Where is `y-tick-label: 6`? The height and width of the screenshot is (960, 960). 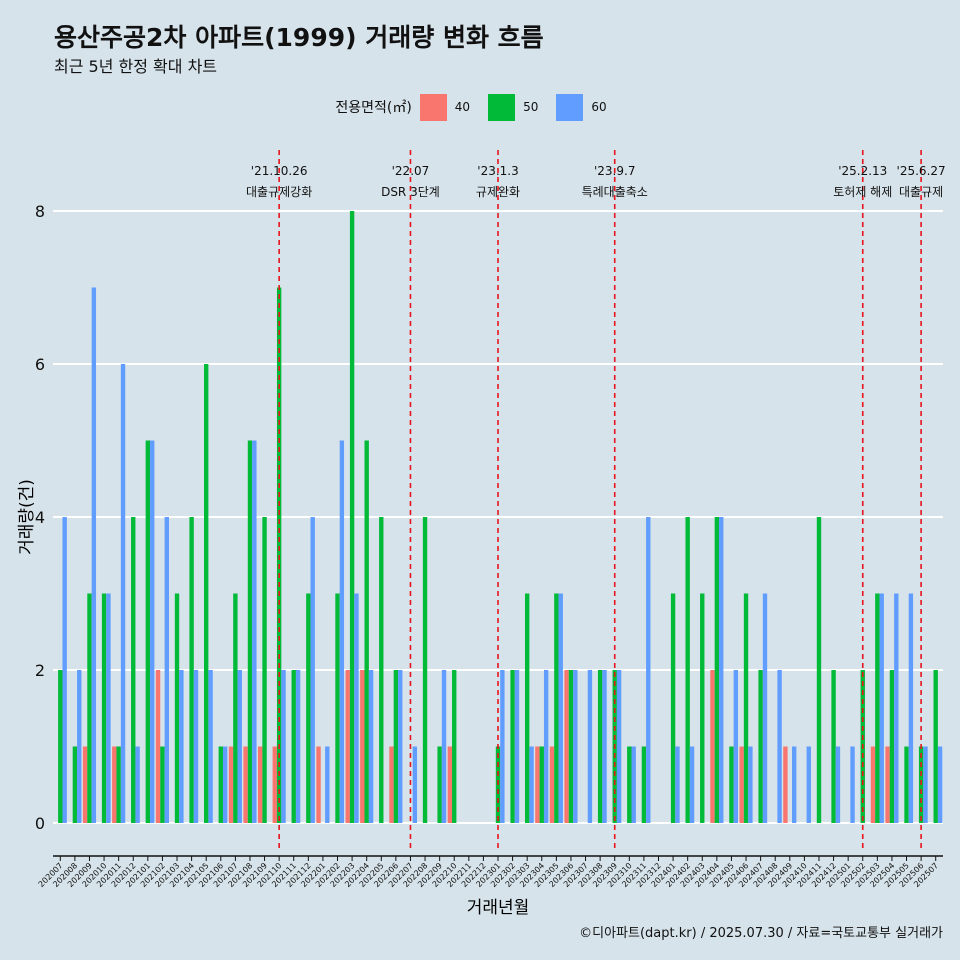
y-tick-label: 6 is located at coordinates (40, 364).